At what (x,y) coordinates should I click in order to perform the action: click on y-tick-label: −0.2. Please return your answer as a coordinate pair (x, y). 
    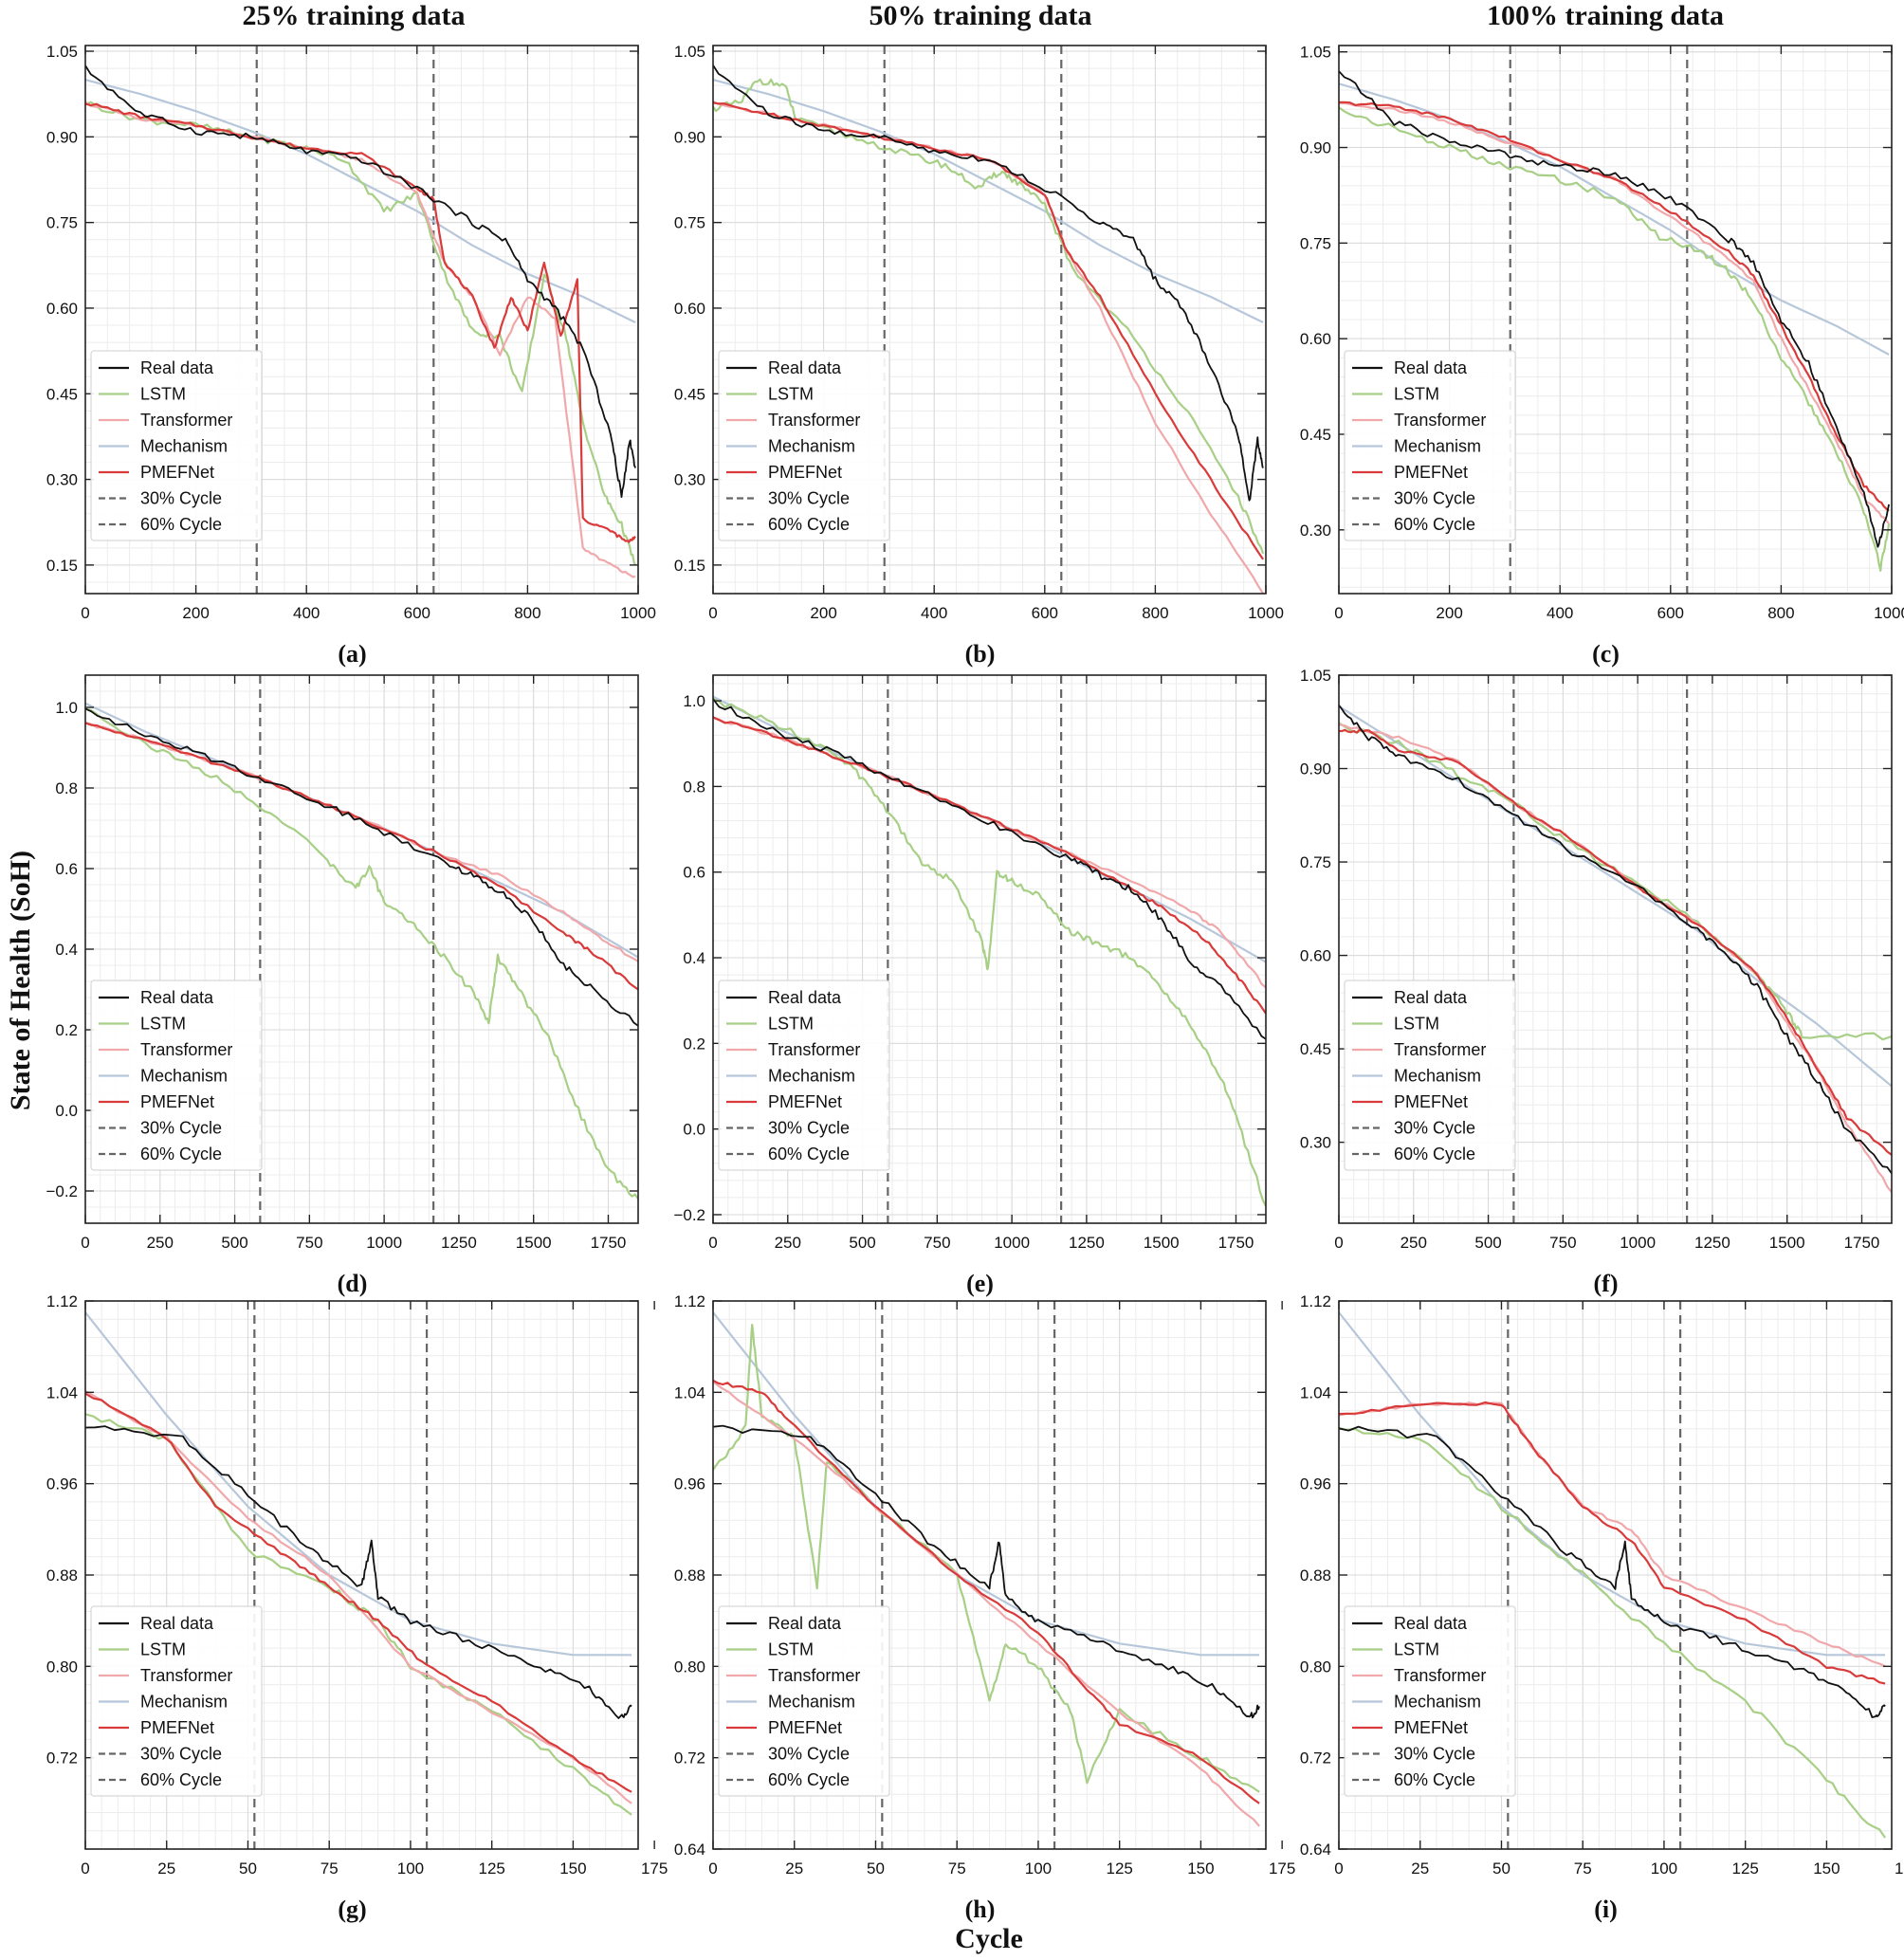
    Looking at the image, I should click on (62, 1191).